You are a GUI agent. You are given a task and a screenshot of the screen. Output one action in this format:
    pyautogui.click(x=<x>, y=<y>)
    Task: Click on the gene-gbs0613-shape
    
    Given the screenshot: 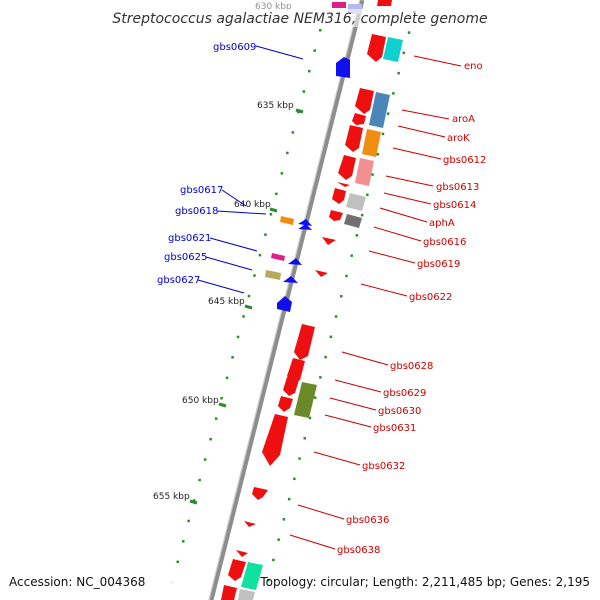 What is the action you would take?
    pyautogui.click(x=347, y=167)
    